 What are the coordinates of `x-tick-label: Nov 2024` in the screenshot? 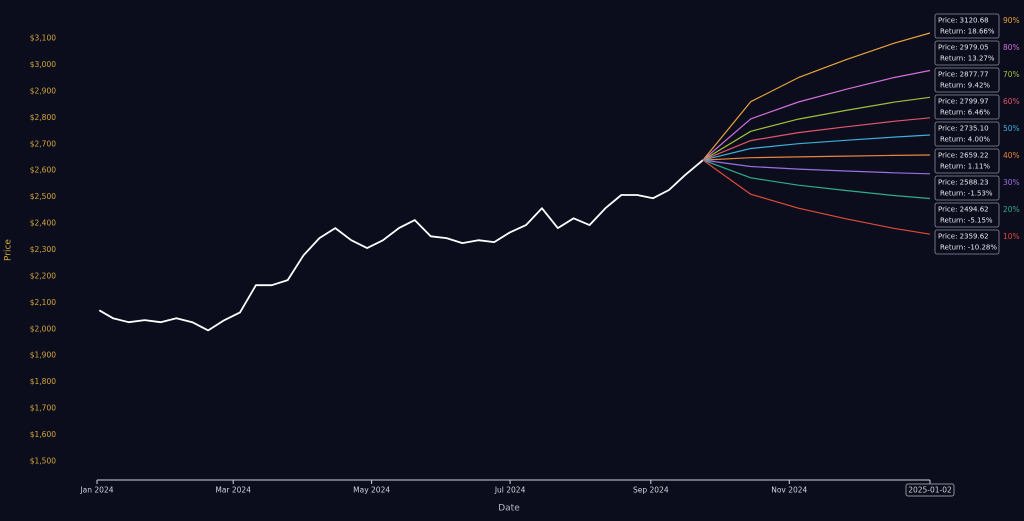 It's located at (789, 490).